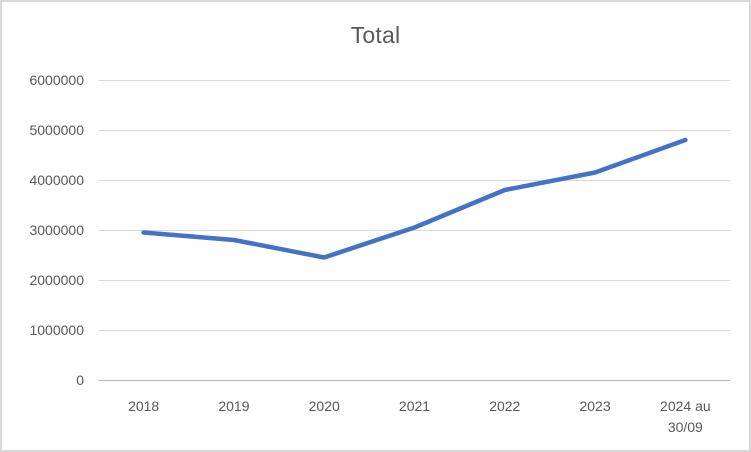 Image resolution: width=751 pixels, height=452 pixels. I want to click on x-tick-label: 2019, so click(234, 406).